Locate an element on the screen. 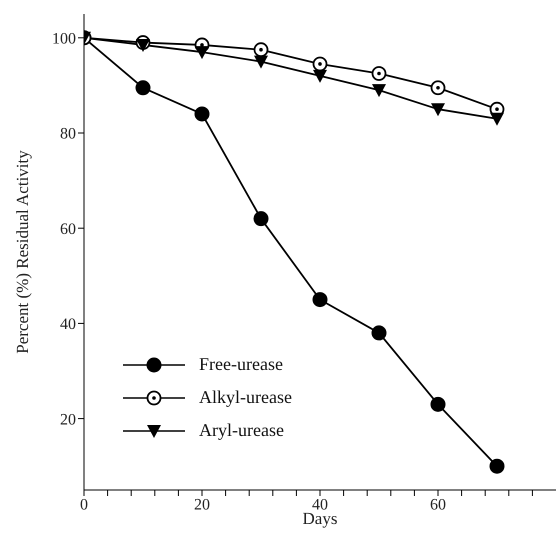 The height and width of the screenshot is (537, 559). y-tick-label: 20 is located at coordinates (68, 419).